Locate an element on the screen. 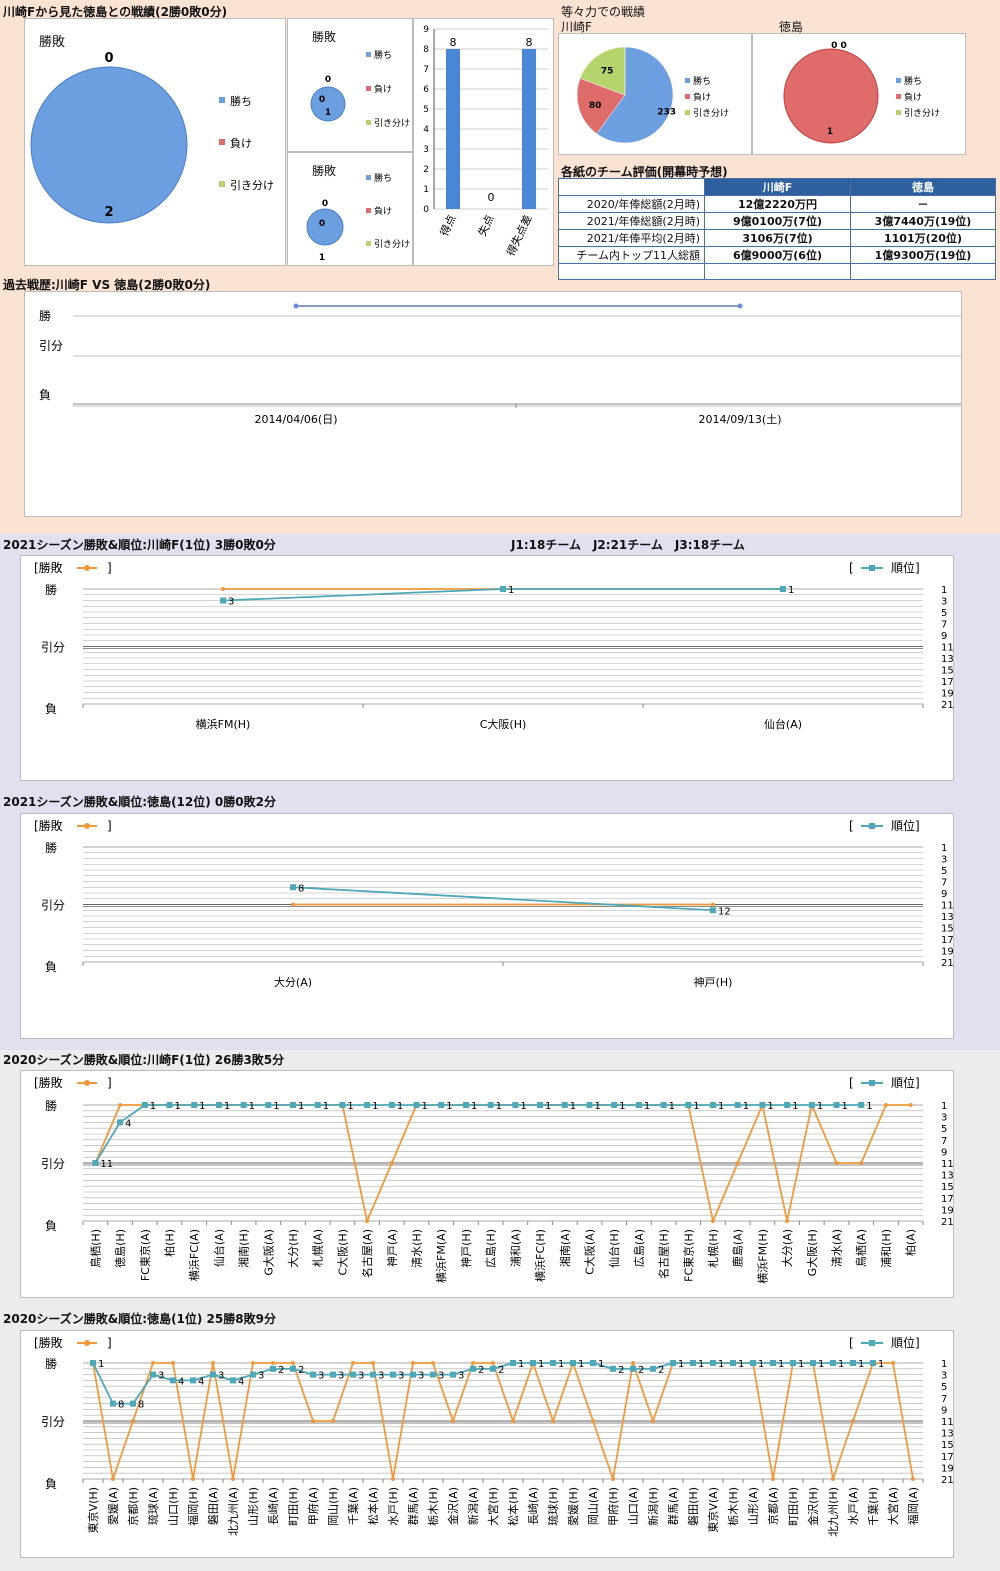  bar-ytick: 0 is located at coordinates (426, 210).